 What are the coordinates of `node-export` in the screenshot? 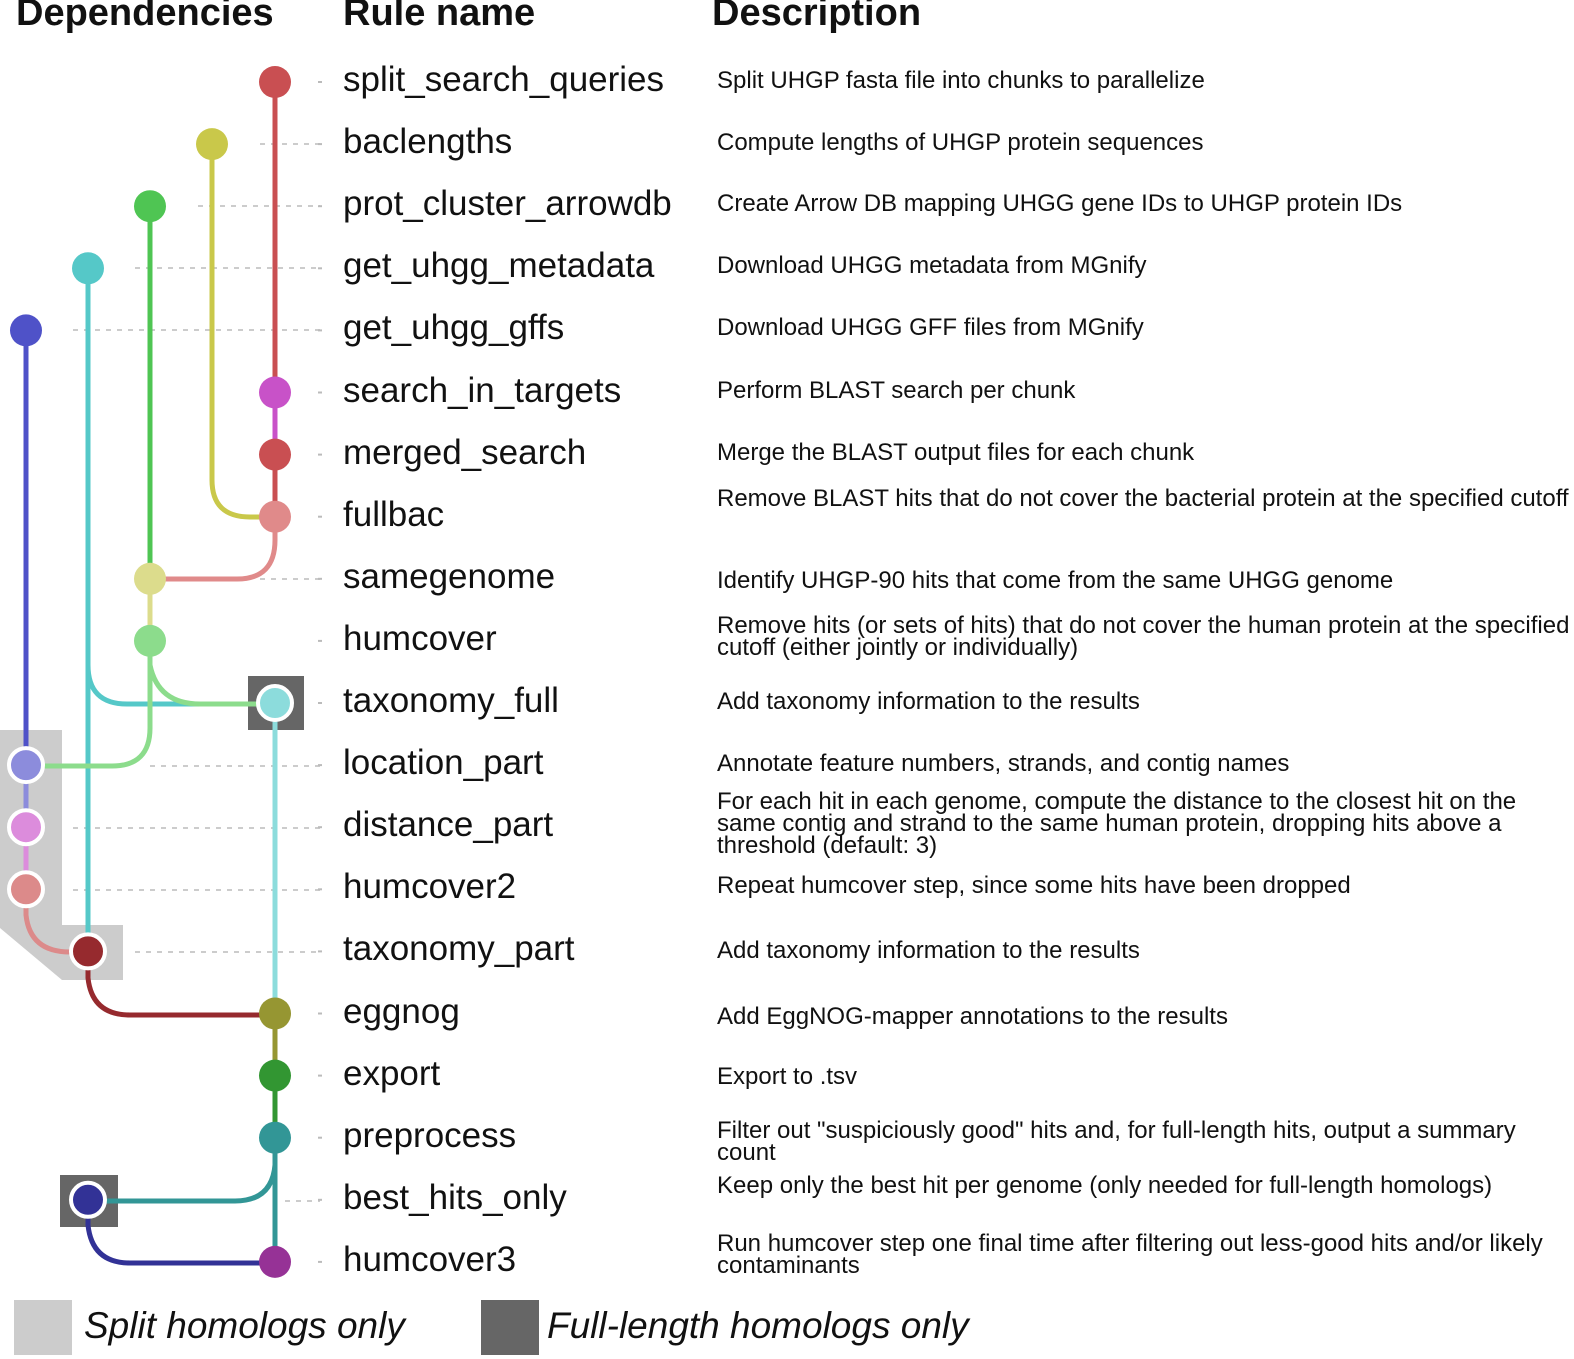 It's located at (275, 1075).